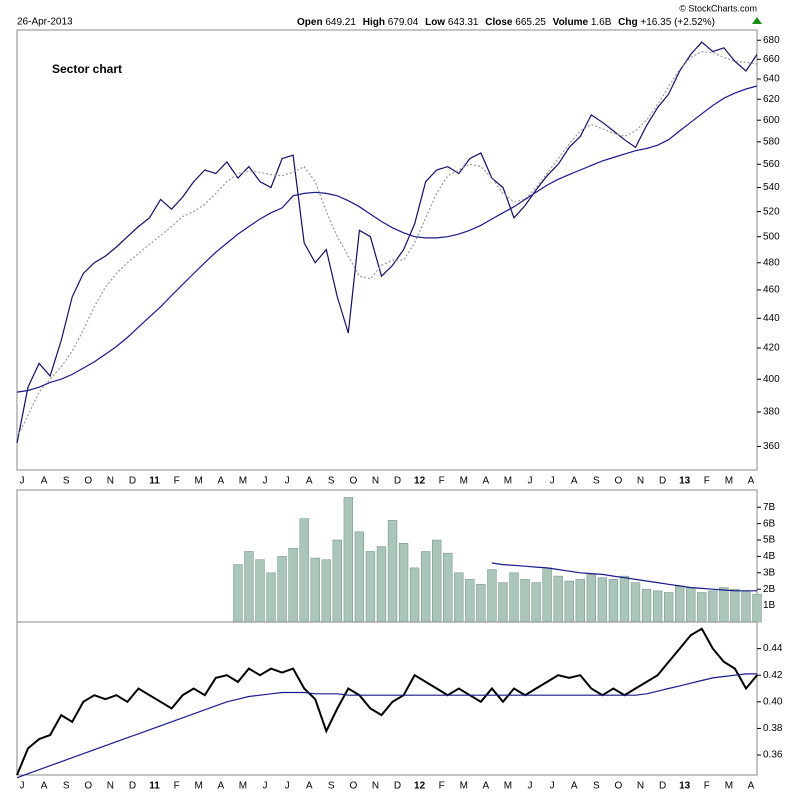 The width and height of the screenshot is (800, 795). I want to click on value: +16.35, so click(655, 22).